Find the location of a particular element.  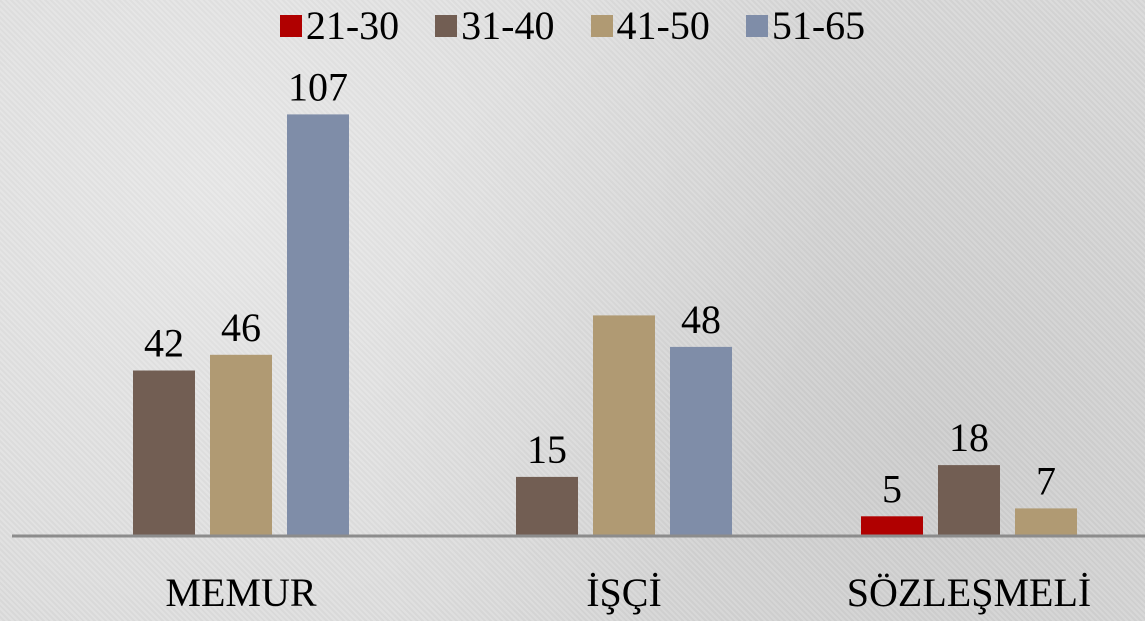

bar-i̇şçi̇-51-65 is located at coordinates (701, 441).